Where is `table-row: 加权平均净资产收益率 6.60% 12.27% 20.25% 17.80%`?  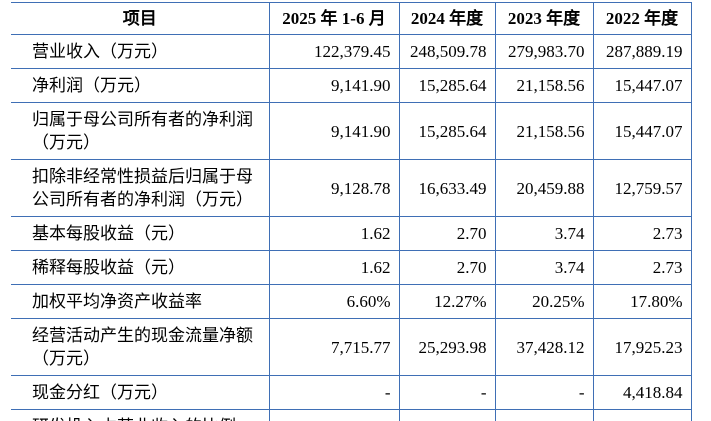
table-row: 加权平均净资产收益率 6.60% 12.27% 20.25% 17.80% is located at coordinates (351, 301).